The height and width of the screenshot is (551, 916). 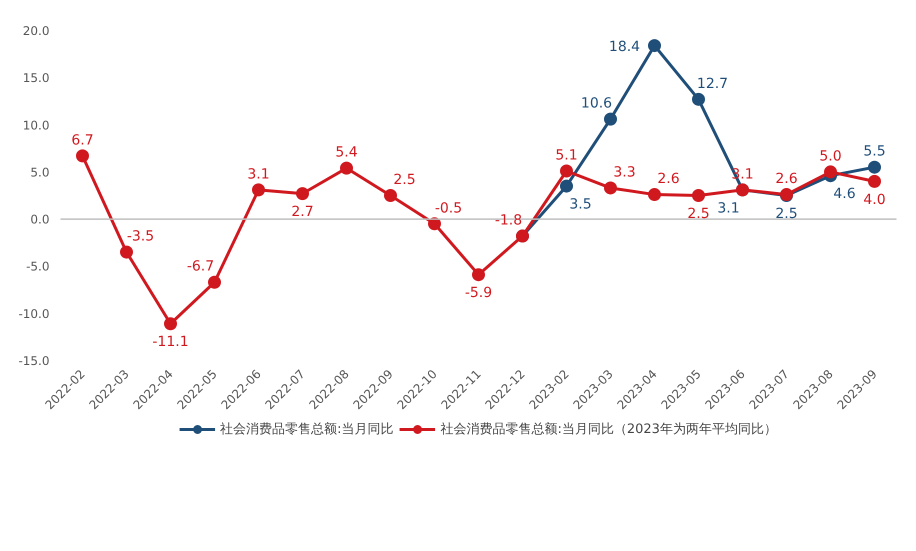 What do you see at coordinates (302, 212) in the screenshot?
I see `data-label: 2.7` at bounding box center [302, 212].